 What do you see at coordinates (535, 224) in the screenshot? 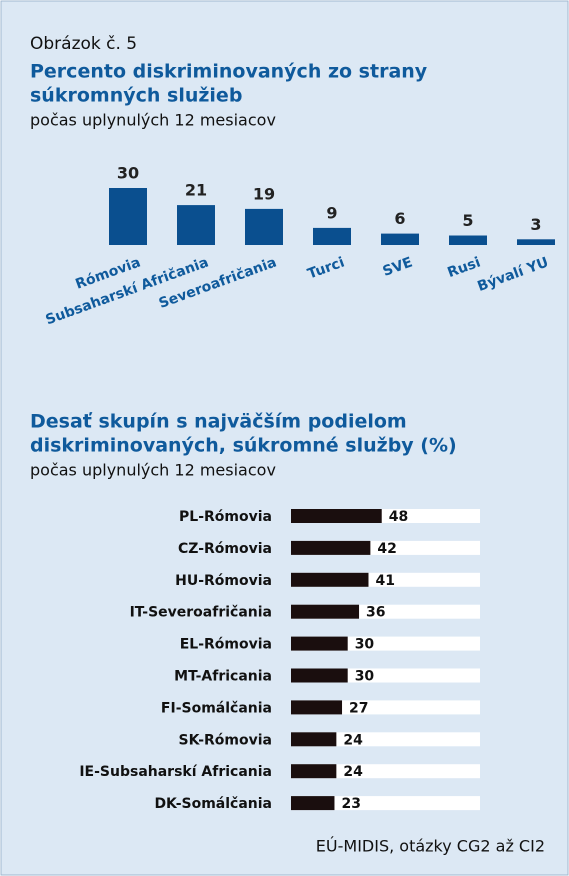
I see `value-label: 3` at bounding box center [535, 224].